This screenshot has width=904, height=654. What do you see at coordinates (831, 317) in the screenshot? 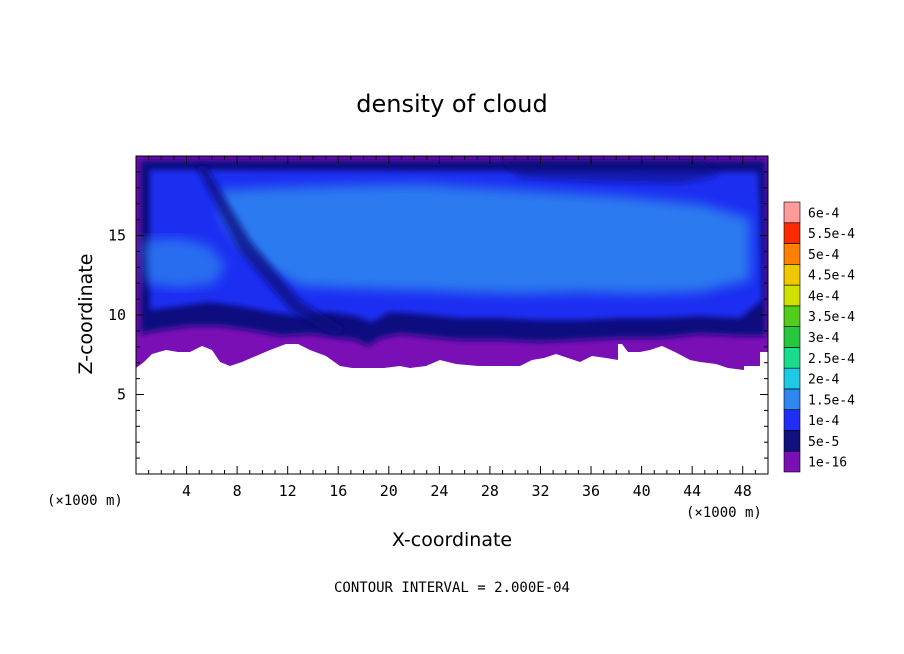
I see `colorbar-label: 3.5e-4` at bounding box center [831, 317].